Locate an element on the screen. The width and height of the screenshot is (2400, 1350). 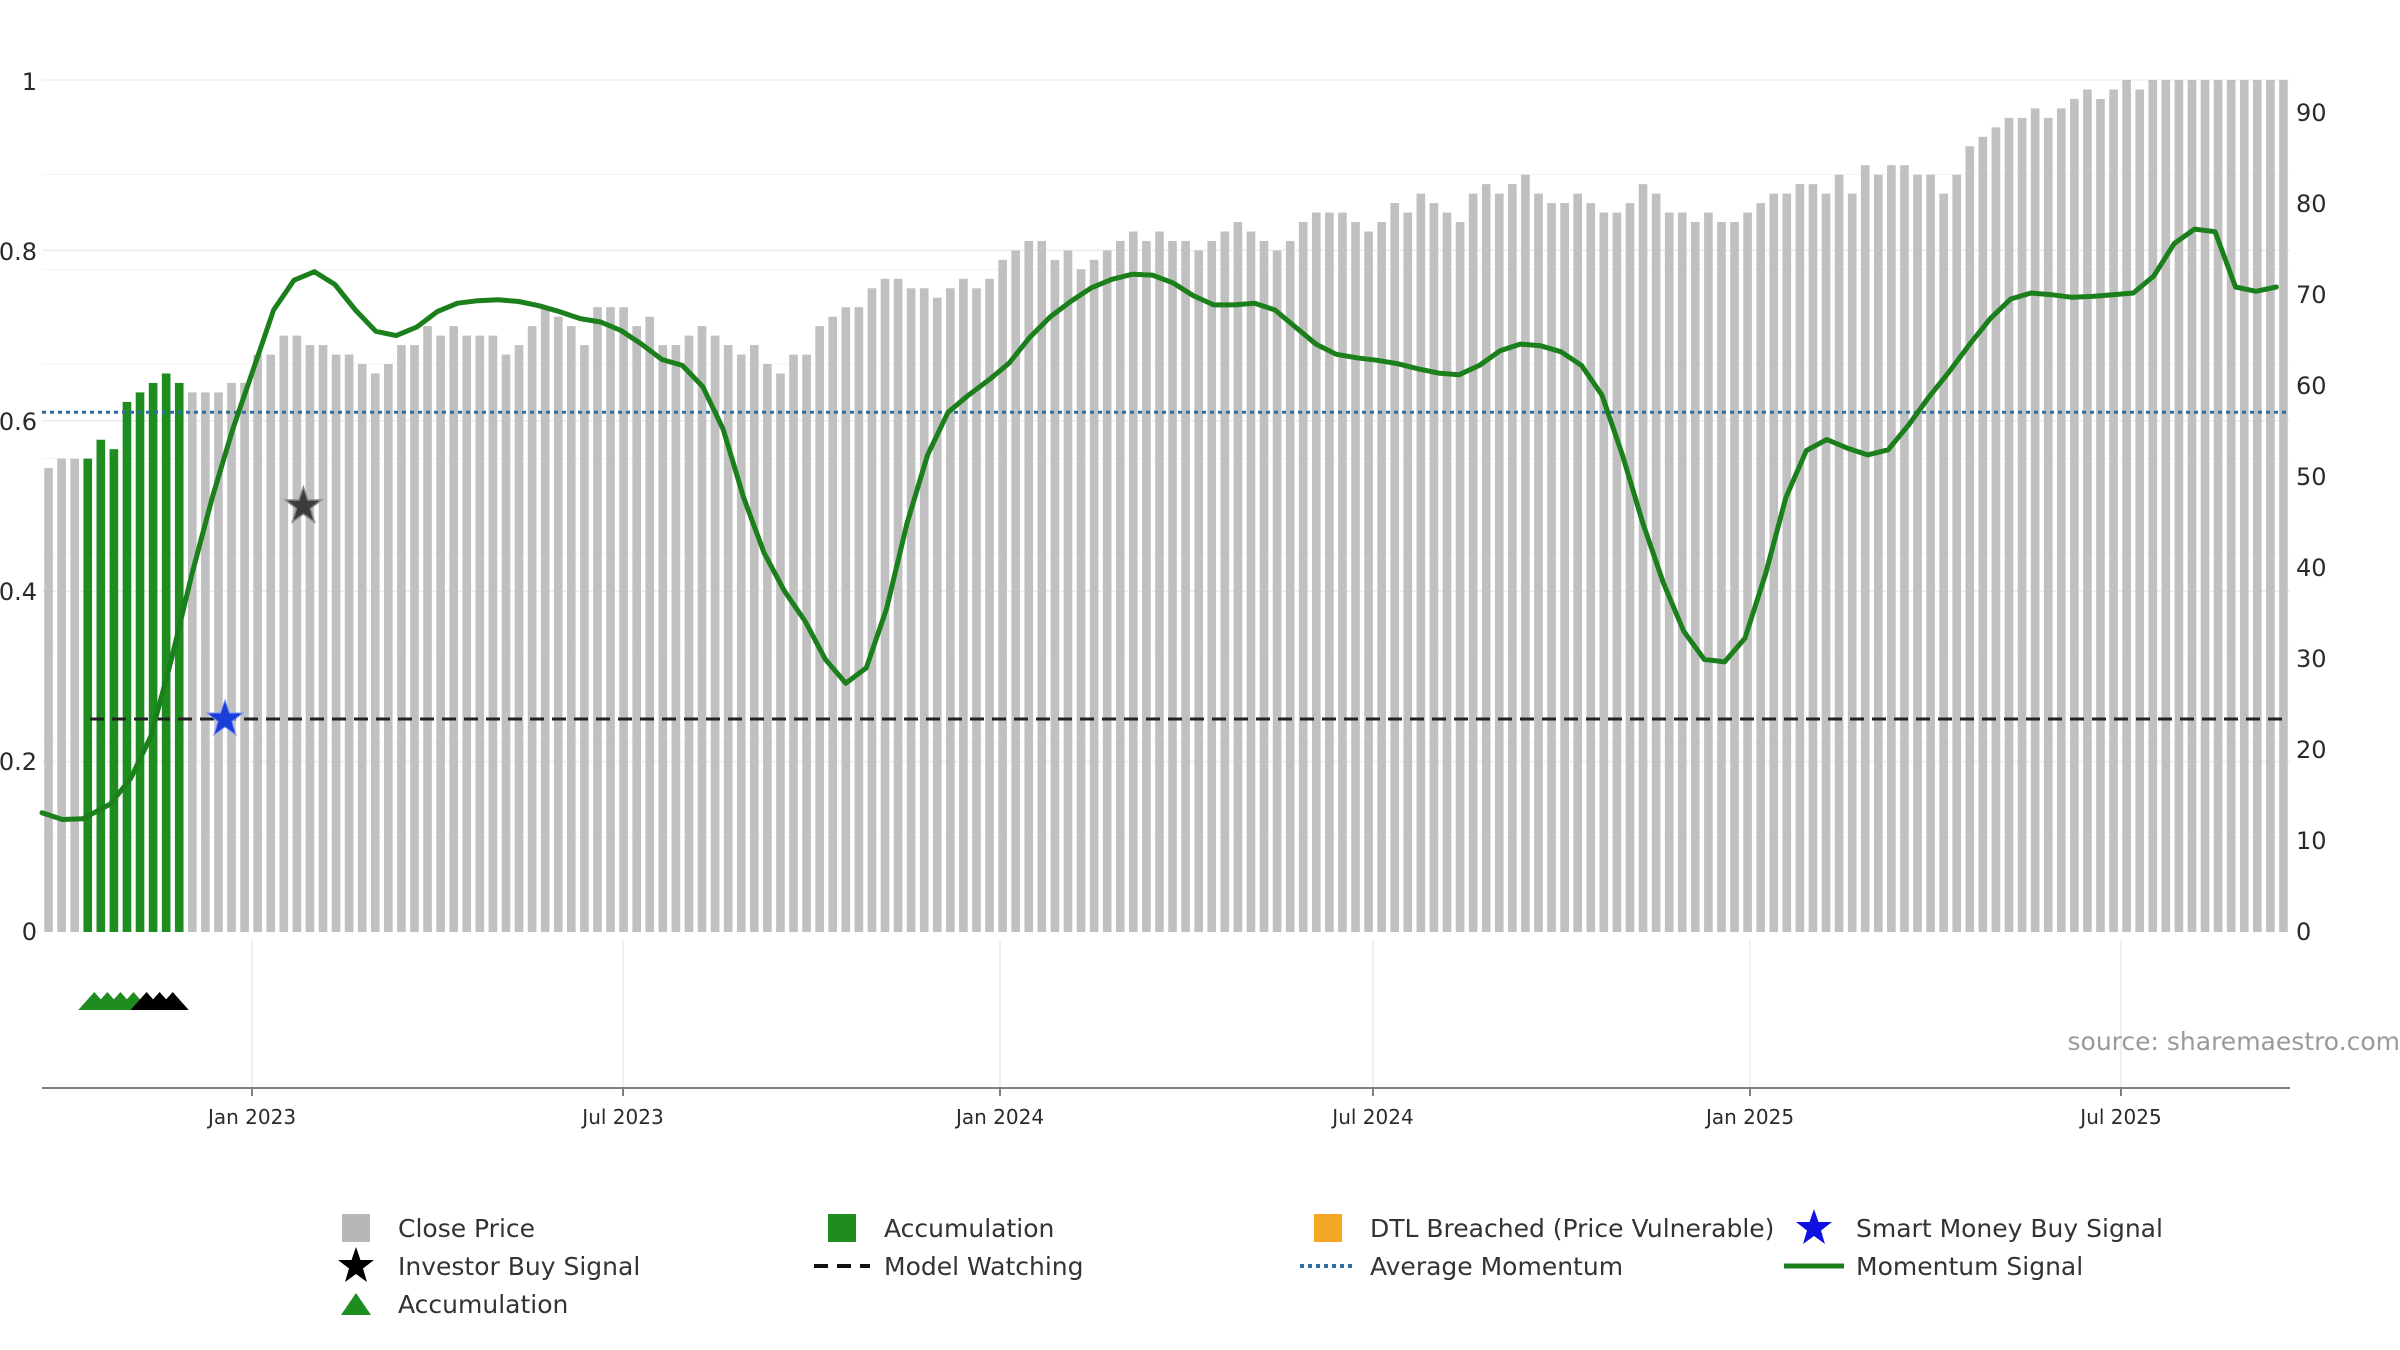
right-tick-1: 10 is located at coordinates (2311, 841).